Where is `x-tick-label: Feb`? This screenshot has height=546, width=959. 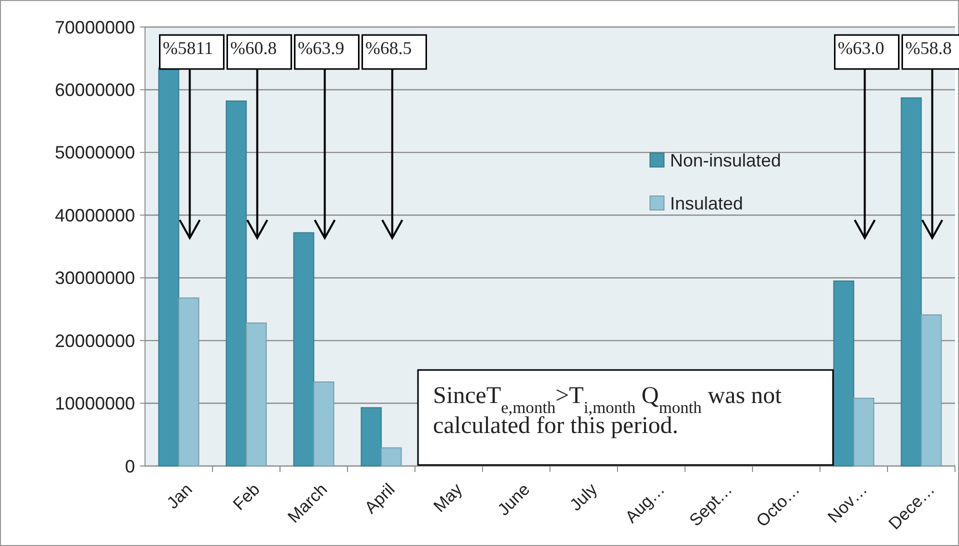 x-tick-label: Feb is located at coordinates (246, 497).